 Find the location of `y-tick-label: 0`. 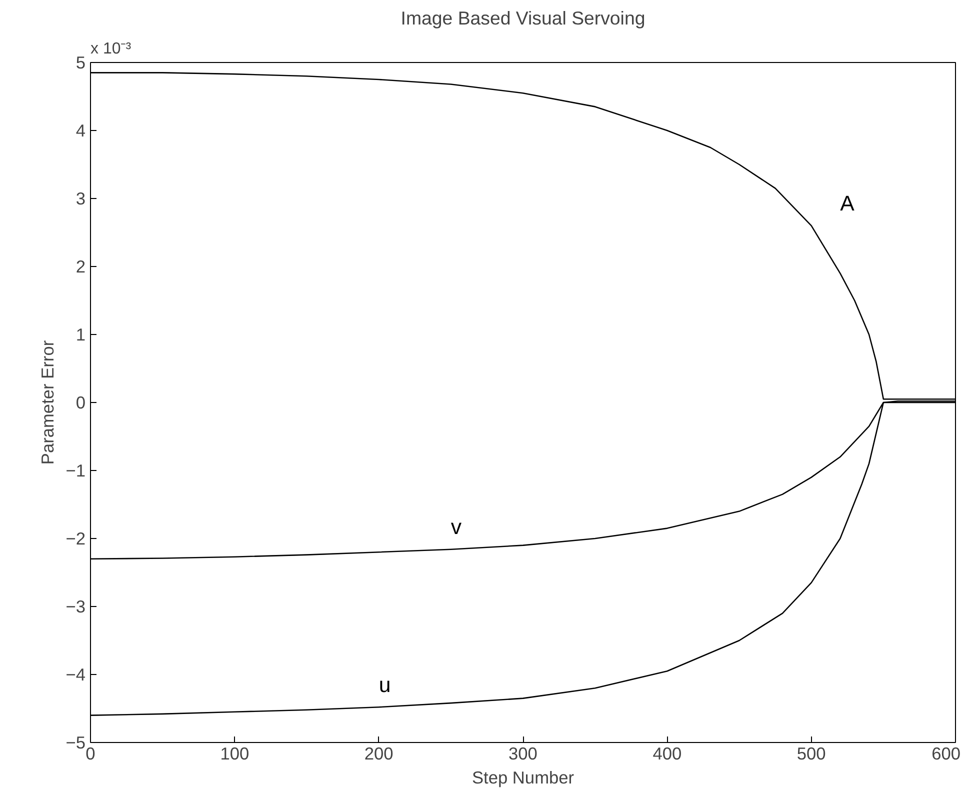

y-tick-label: 0 is located at coordinates (81, 402).